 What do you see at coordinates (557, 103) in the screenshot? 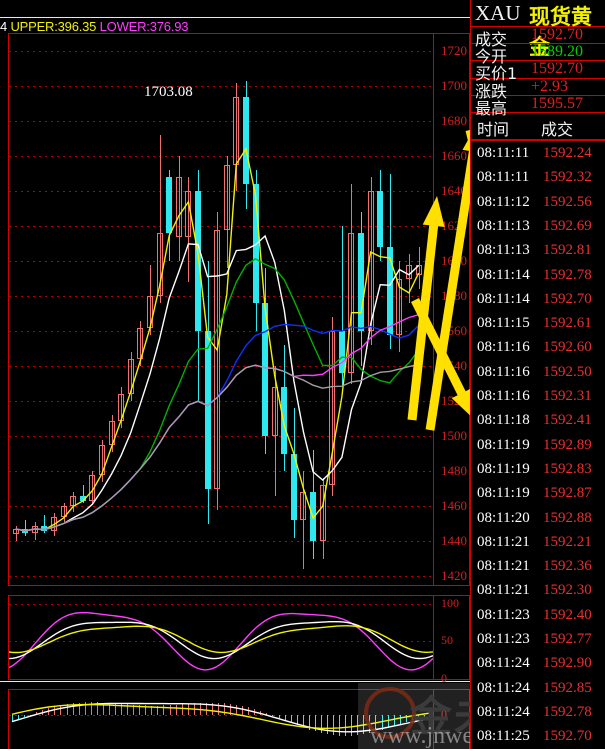
I see `quote-row-value: 1595.57` at bounding box center [557, 103].